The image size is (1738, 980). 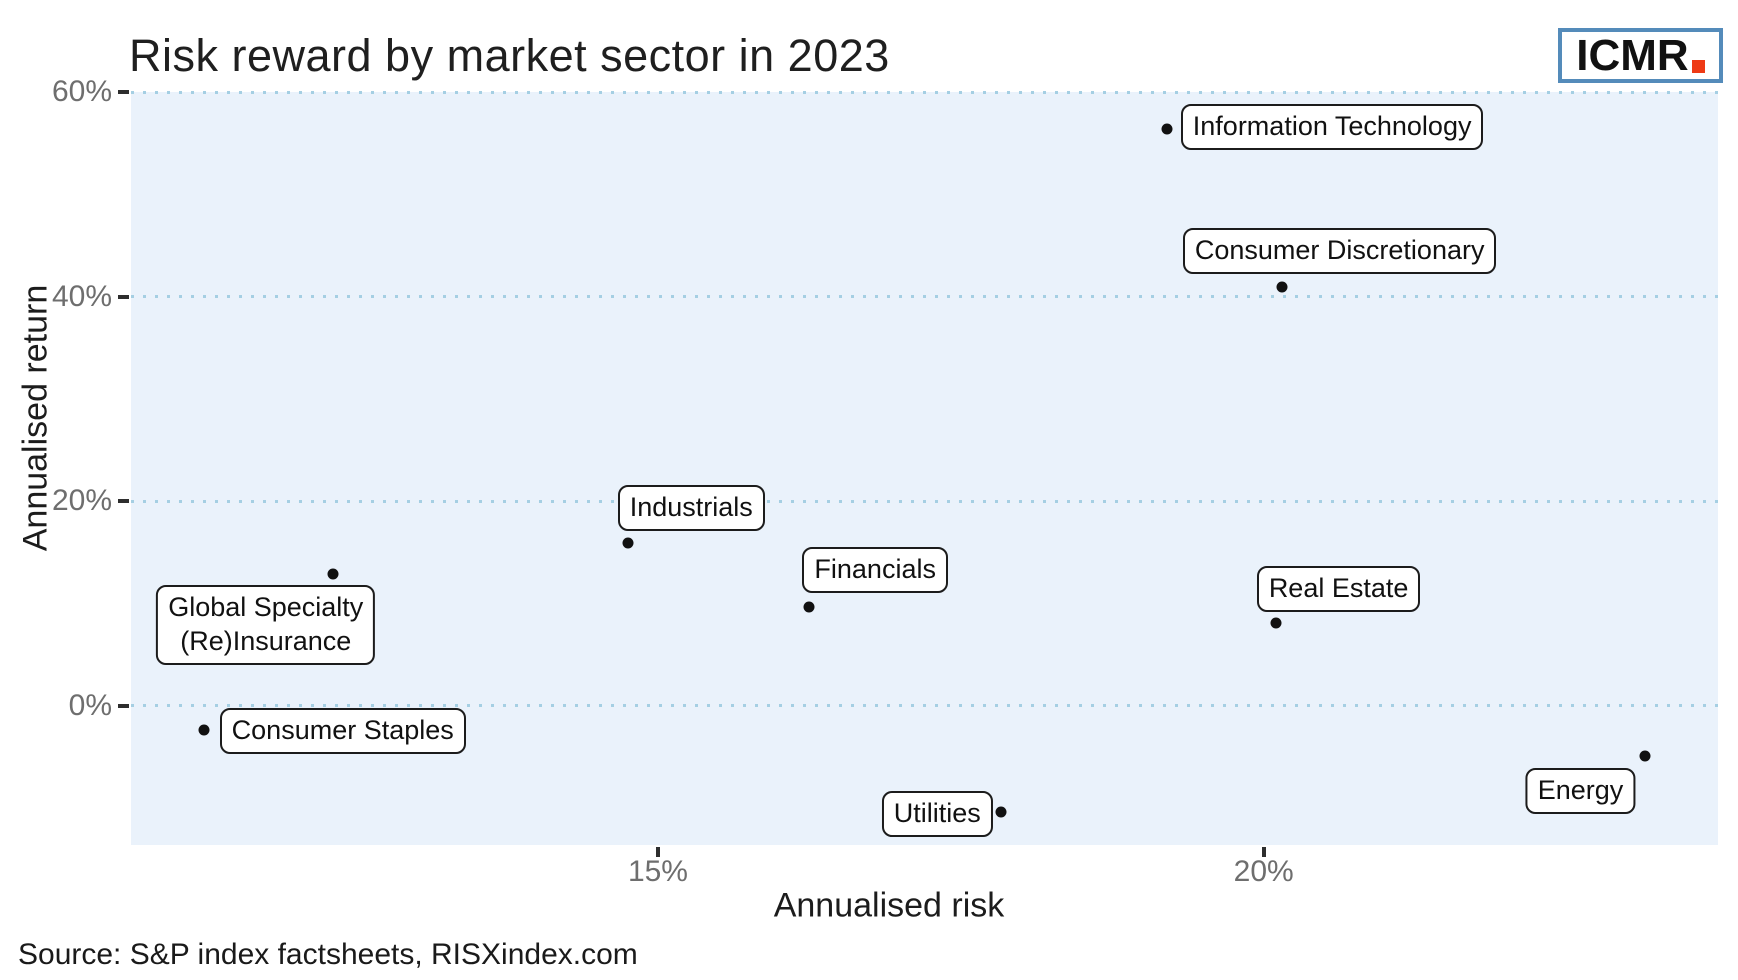 I want to click on icmr-logo-dot-icon, so click(x=1698, y=66).